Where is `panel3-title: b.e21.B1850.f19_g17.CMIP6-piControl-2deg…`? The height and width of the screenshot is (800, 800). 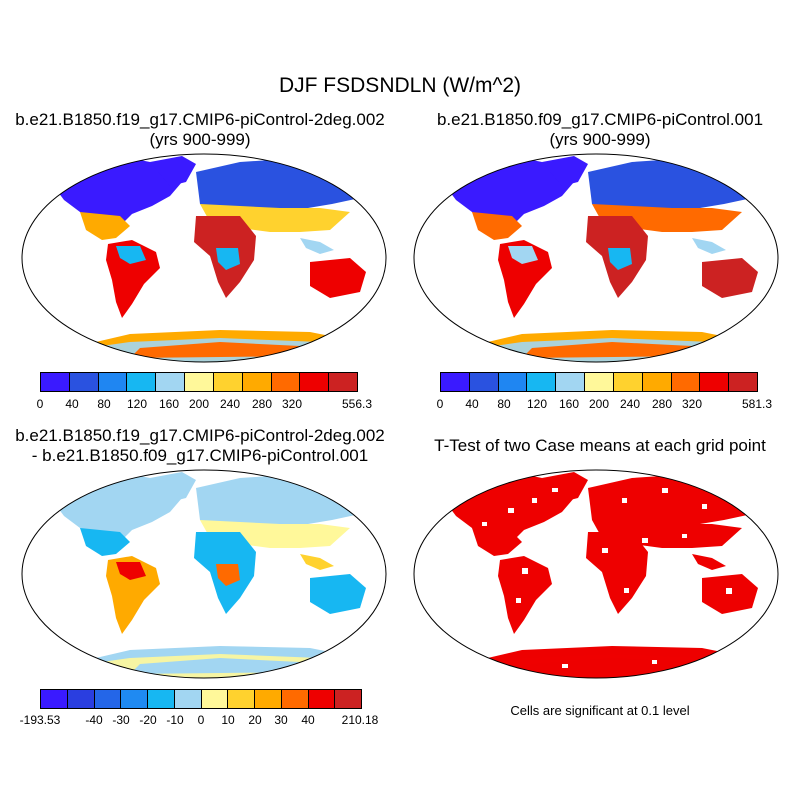 panel3-title: b.e21.B1850.f19_g17.CMIP6-piControl-2deg… is located at coordinates (200, 446).